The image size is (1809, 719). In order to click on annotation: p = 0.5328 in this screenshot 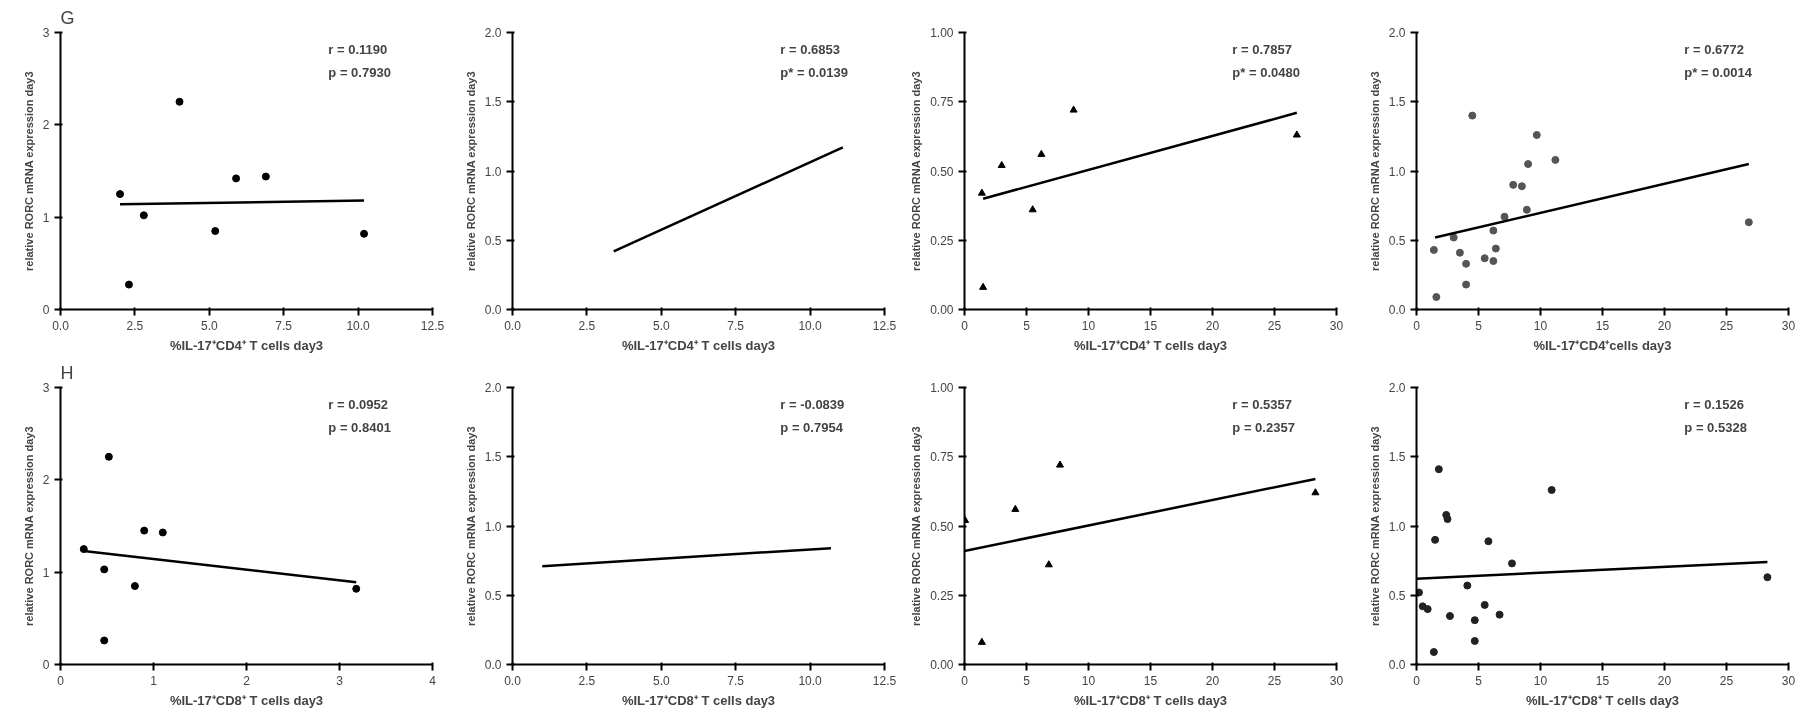, I will do `click(1715, 428)`.